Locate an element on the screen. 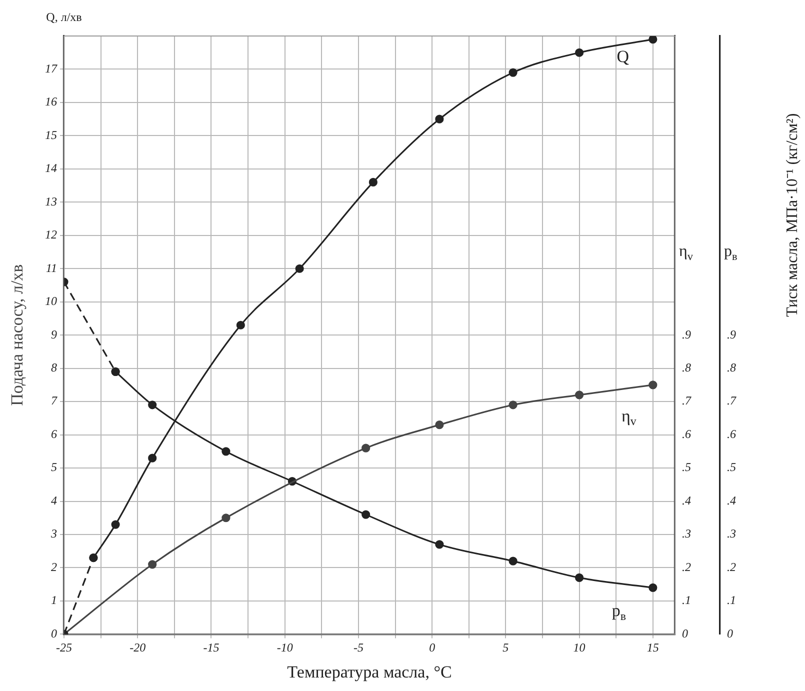 This screenshot has width=805, height=691. y-tick-label: 11 is located at coordinates (51, 267).